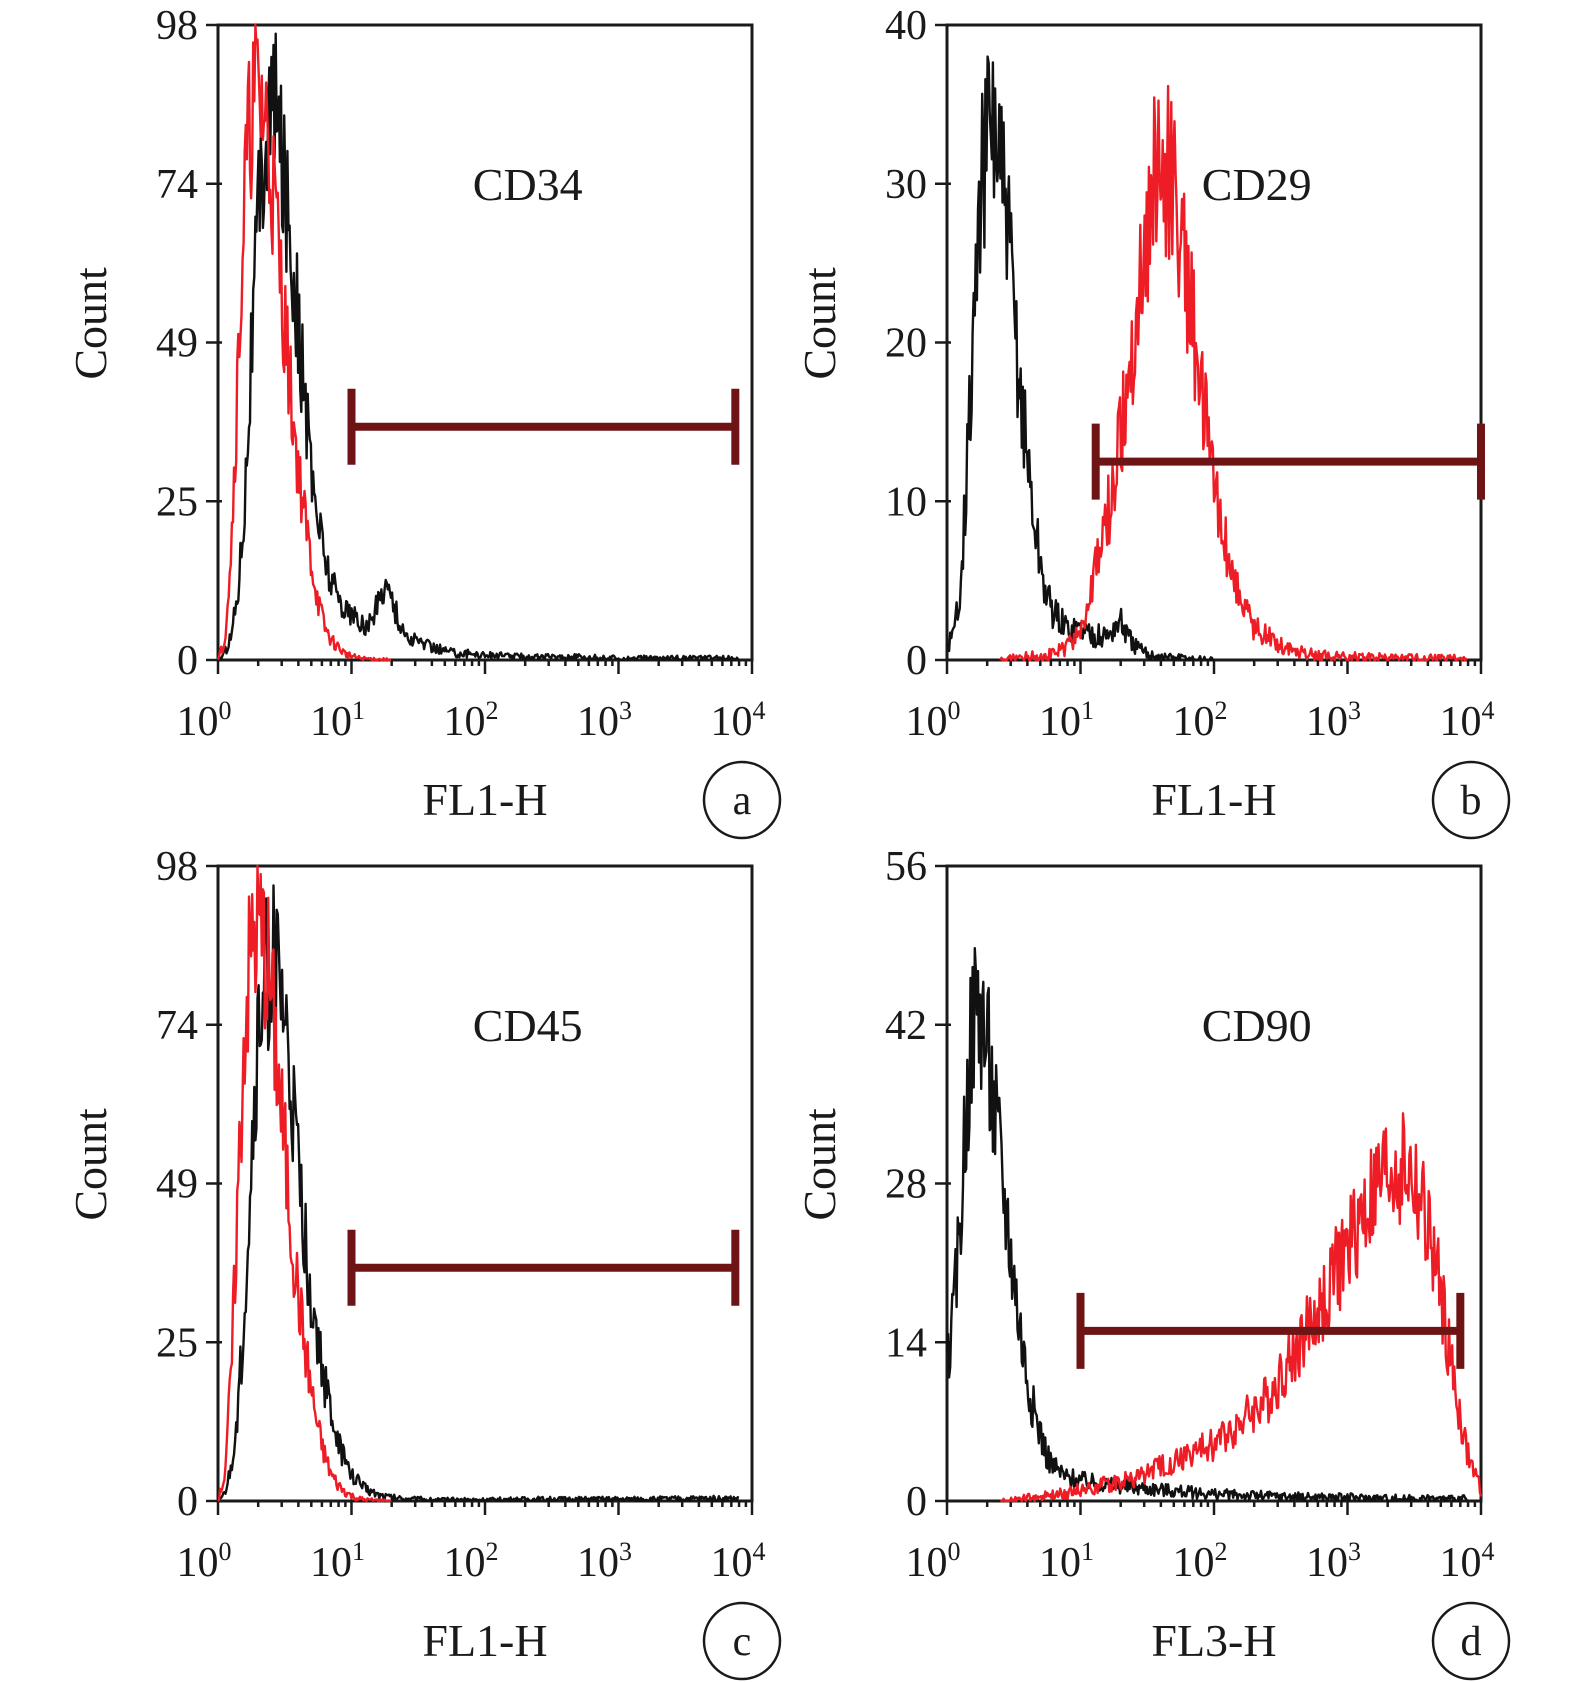  I want to click on y-tick-label: 28, so click(906, 1185).